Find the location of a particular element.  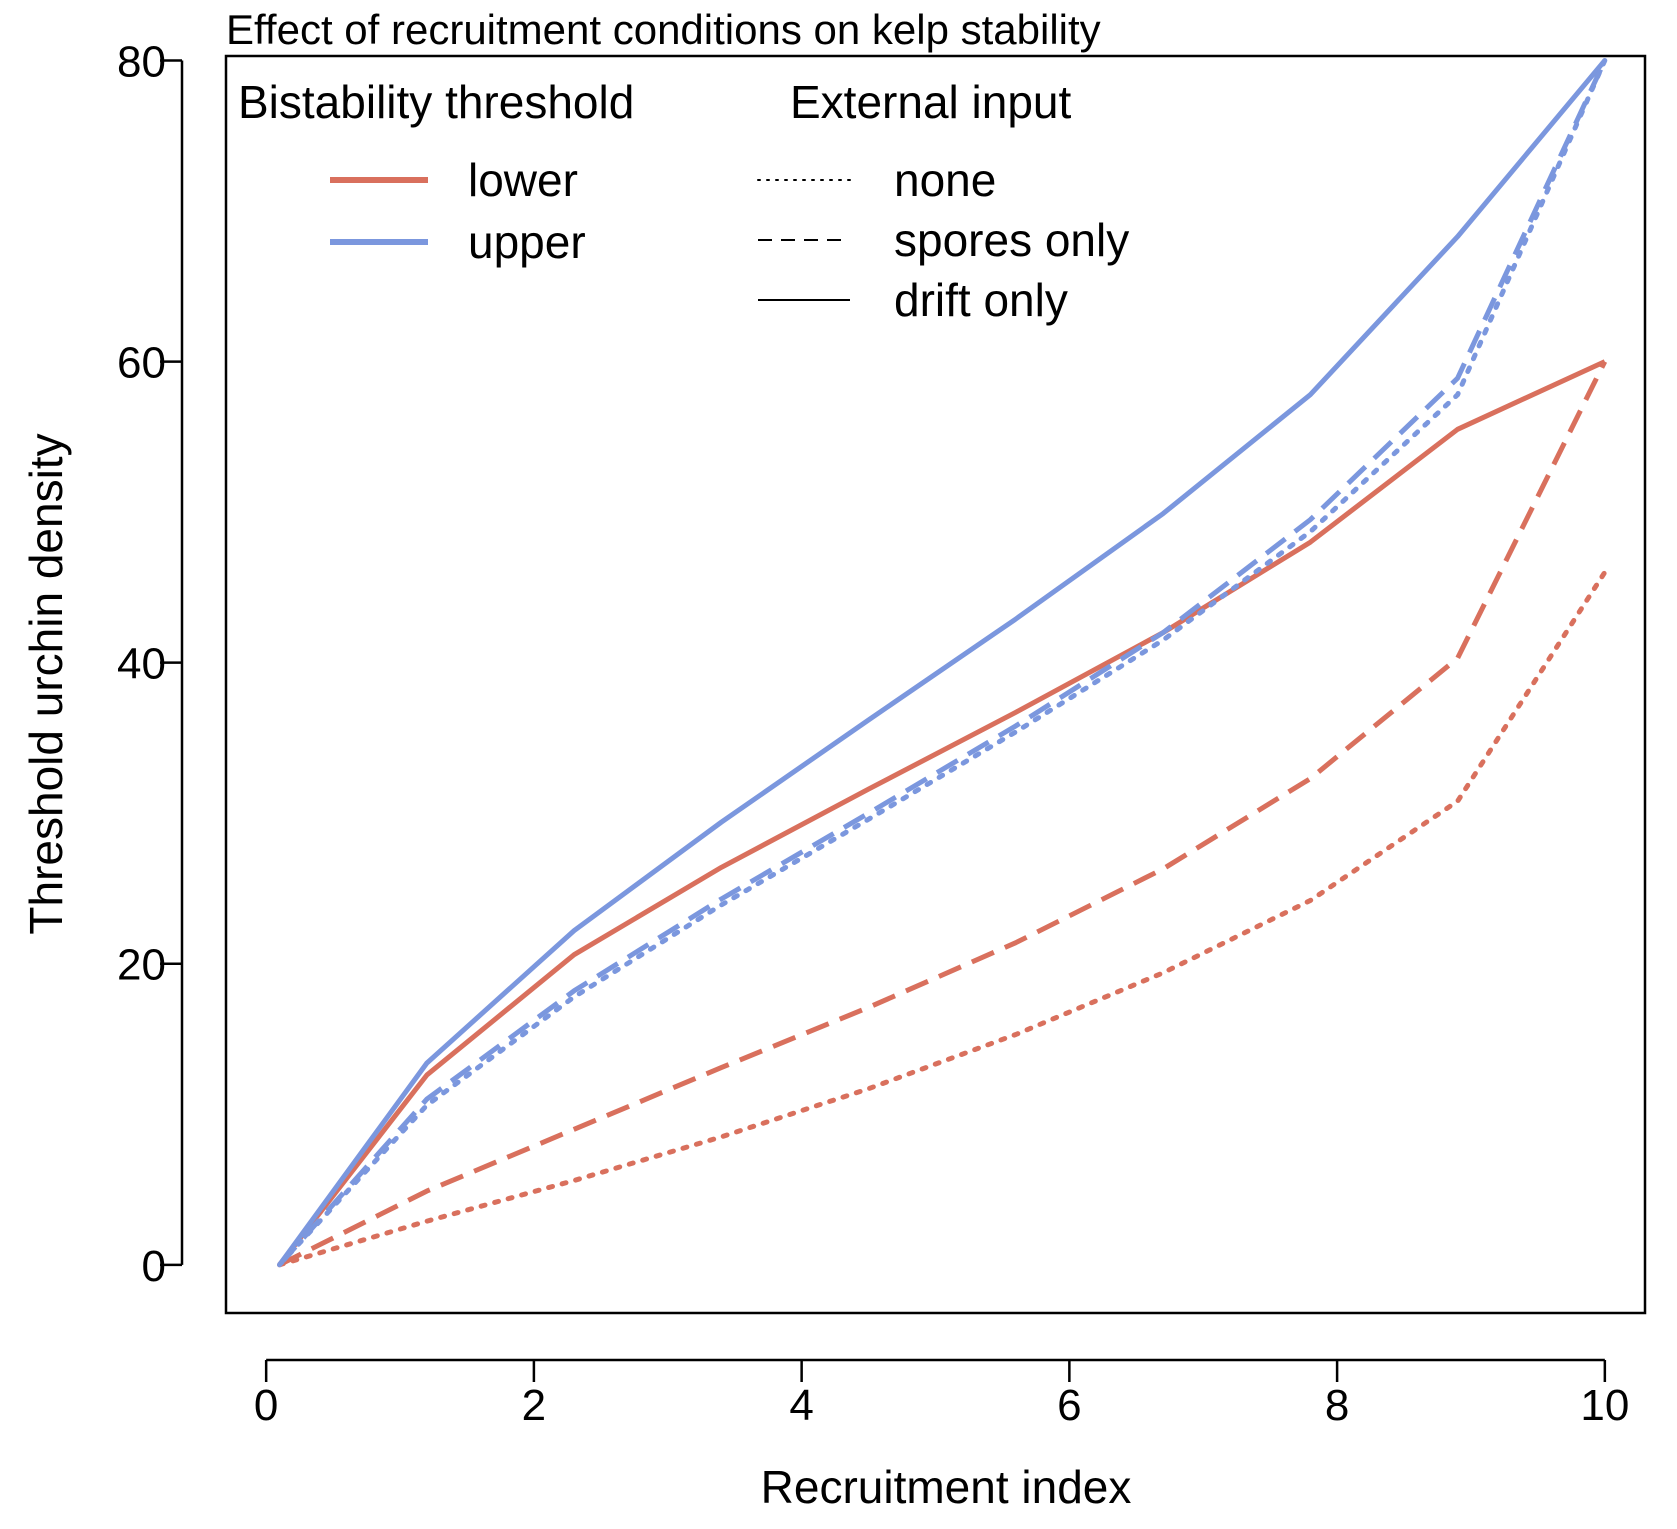

x-tick-label: 10 is located at coordinates (1604, 1405).